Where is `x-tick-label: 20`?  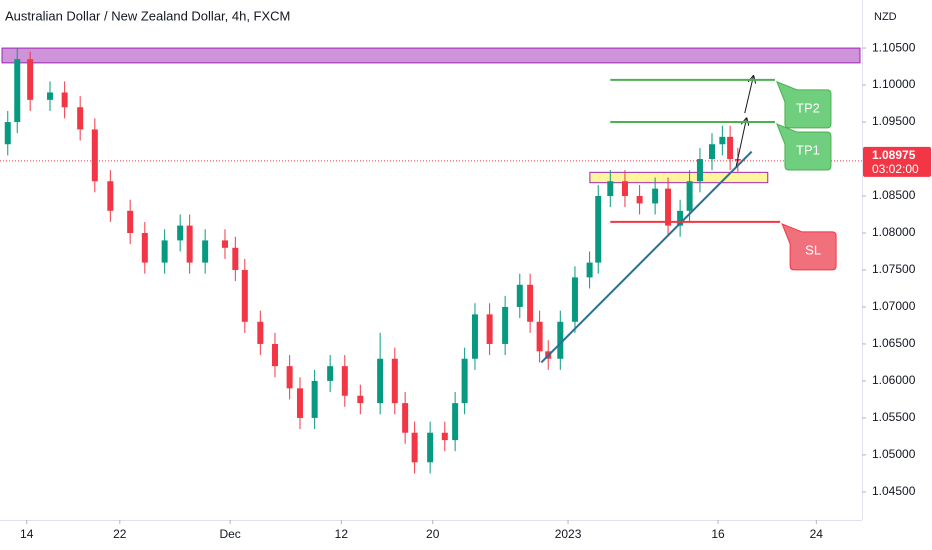
x-tick-label: 20 is located at coordinates (433, 534).